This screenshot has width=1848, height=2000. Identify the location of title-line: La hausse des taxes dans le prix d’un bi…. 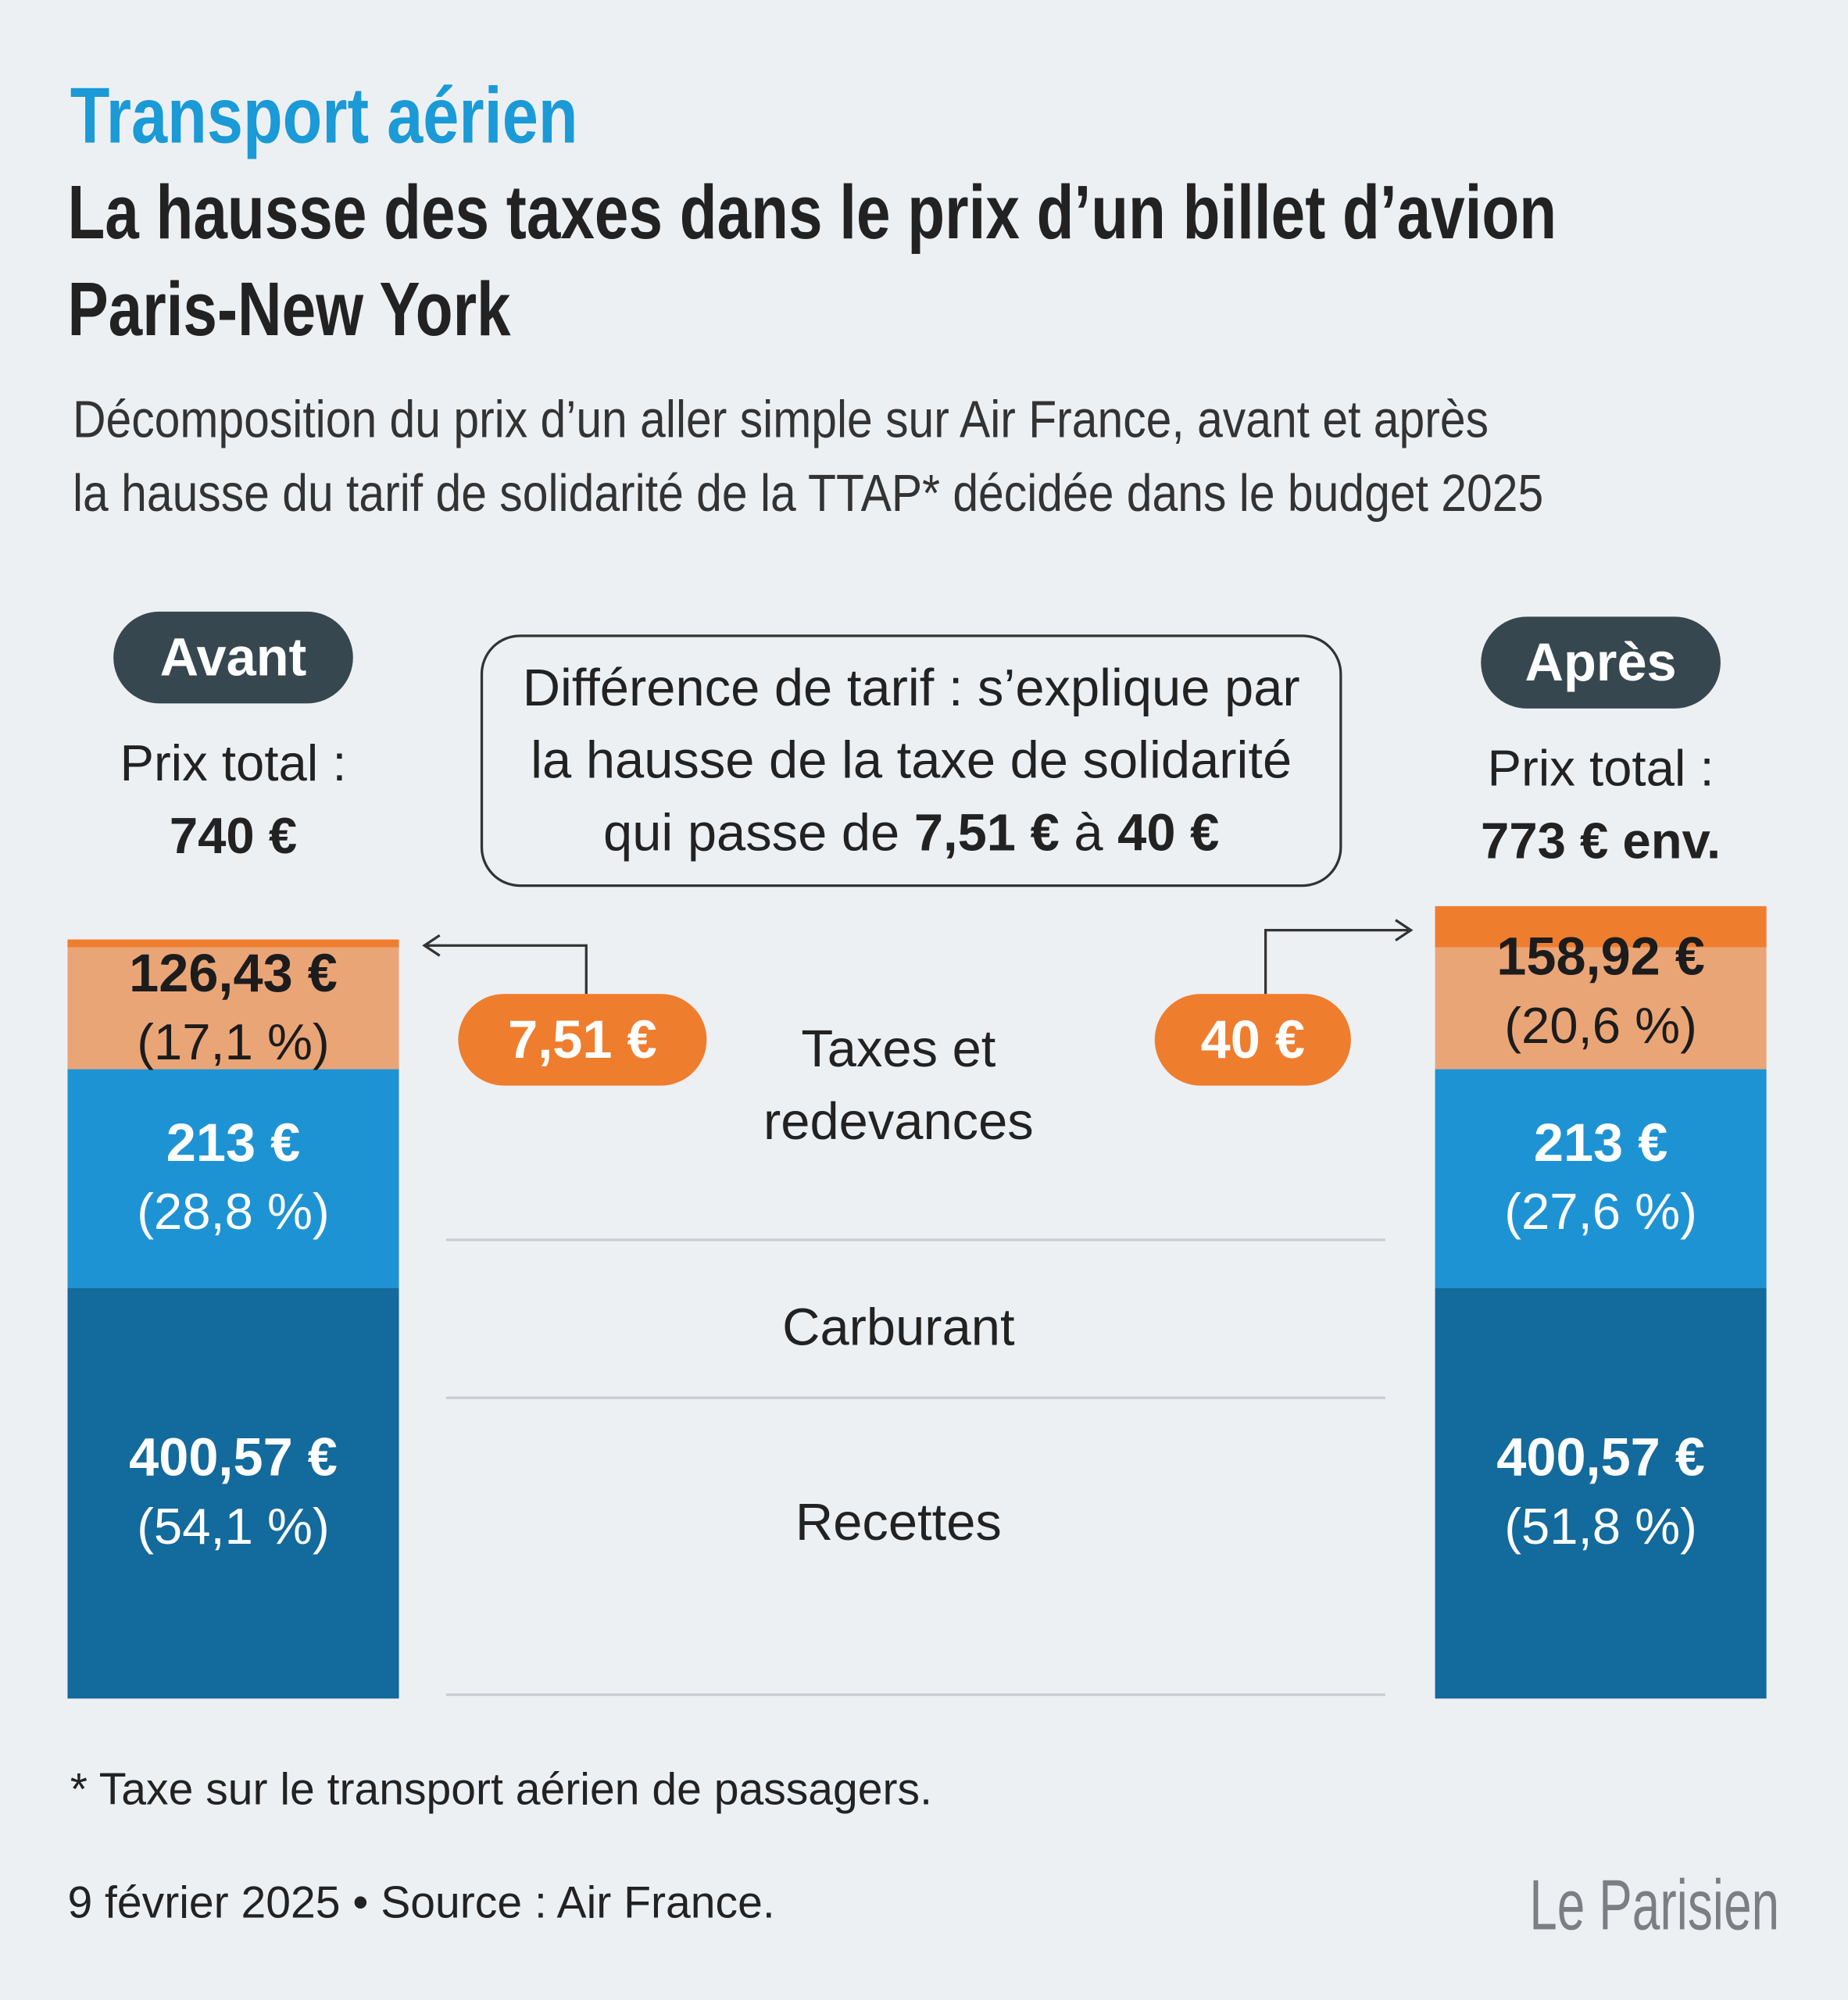
(812, 212).